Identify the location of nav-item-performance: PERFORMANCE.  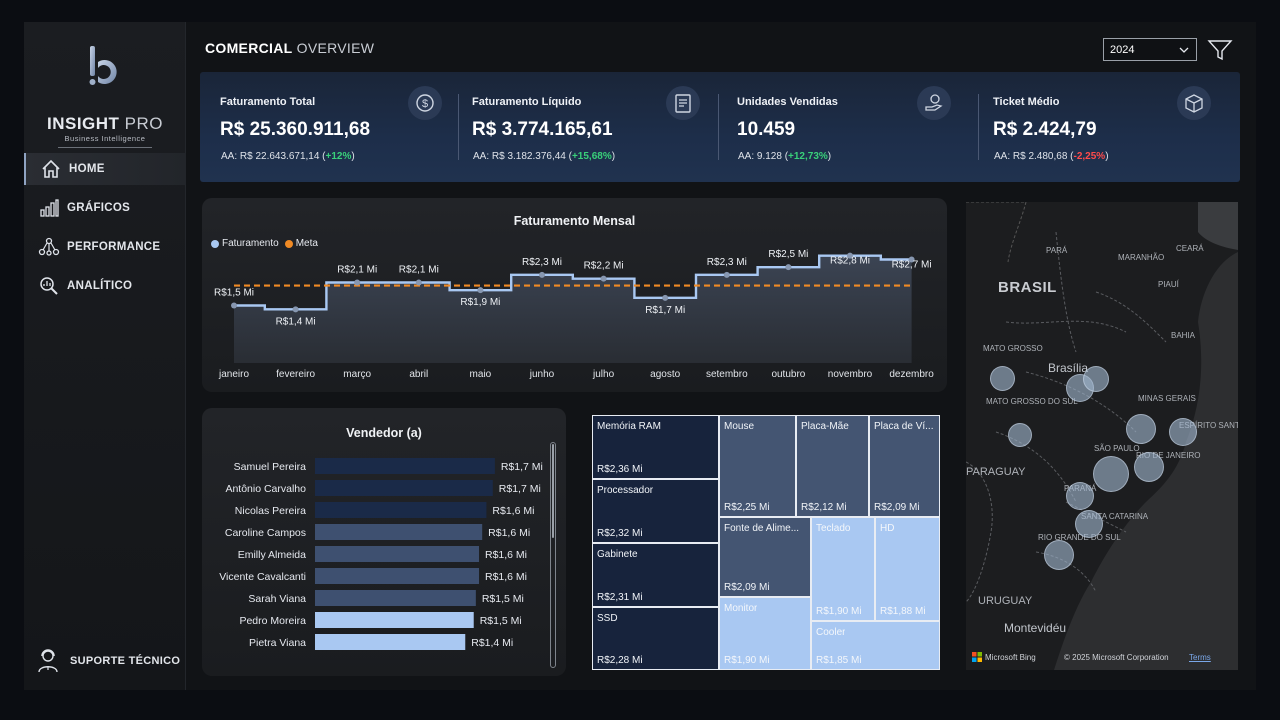
(105, 247).